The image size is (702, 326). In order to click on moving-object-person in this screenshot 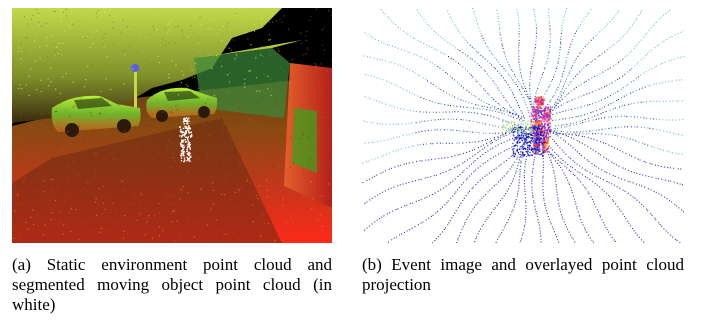, I will do `click(186, 140)`.